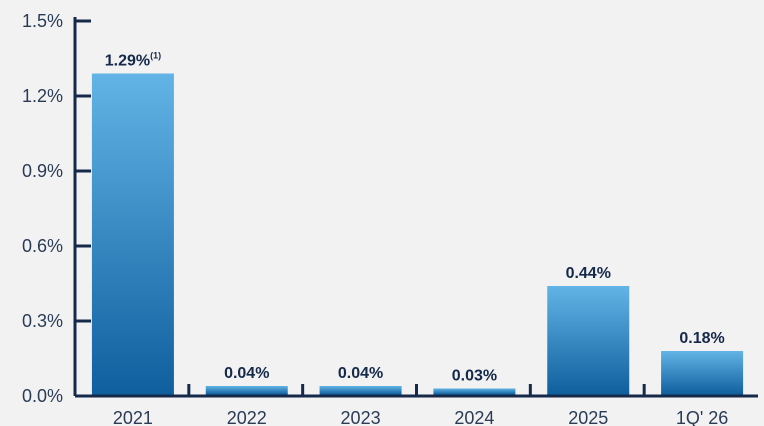 Image resolution: width=764 pixels, height=426 pixels. I want to click on data-label-value: 0.18%, so click(701, 338).